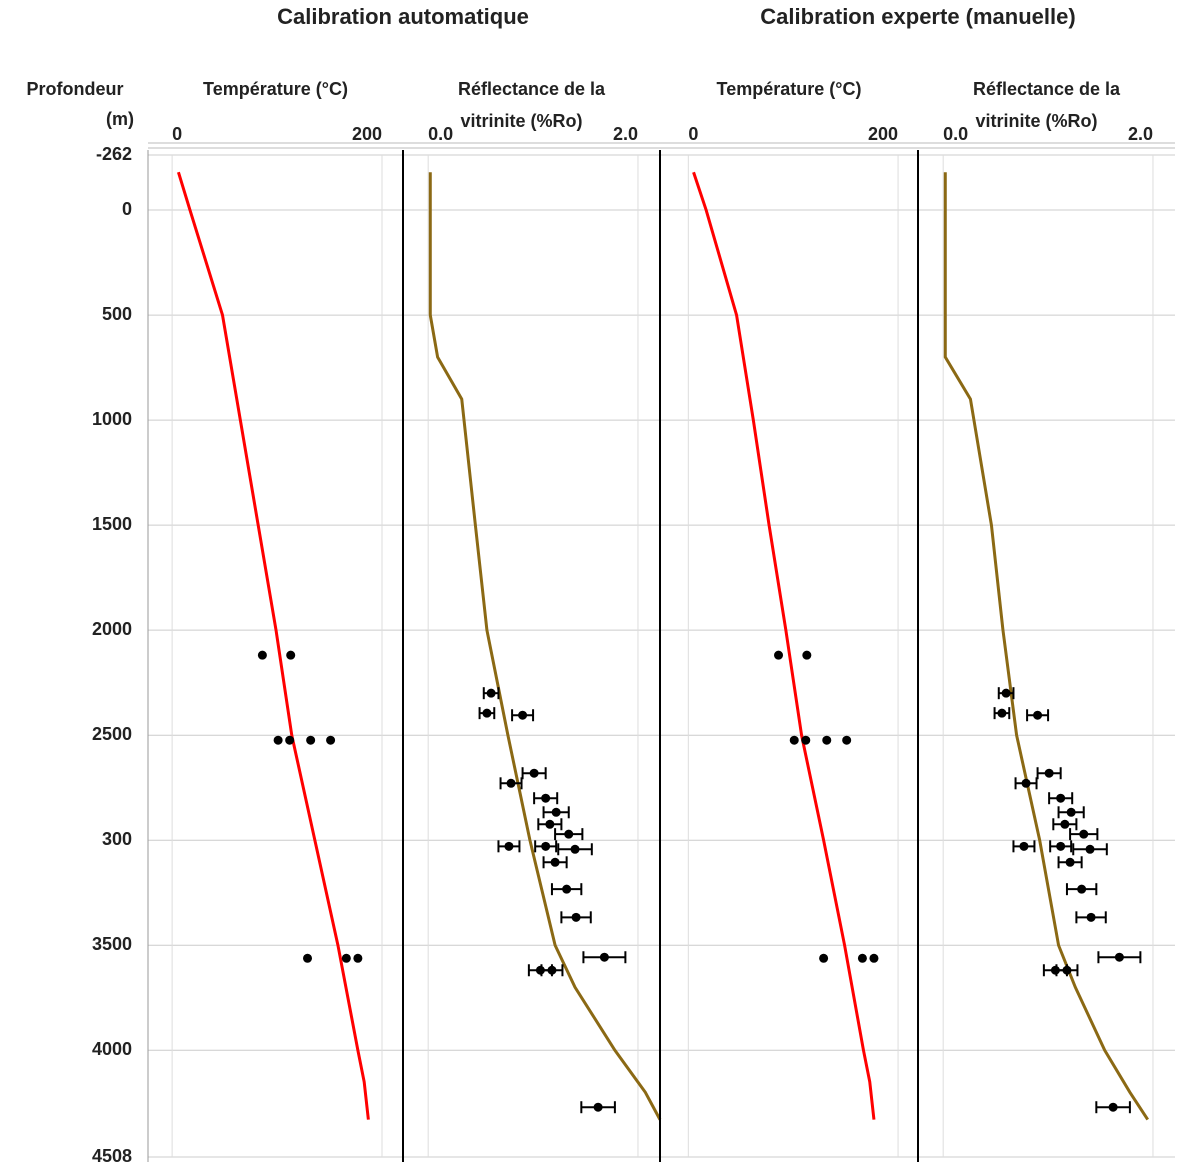 The image size is (1179, 1167). What do you see at coordinates (112, 524) in the screenshot?
I see `y-tick-label: 1500` at bounding box center [112, 524].